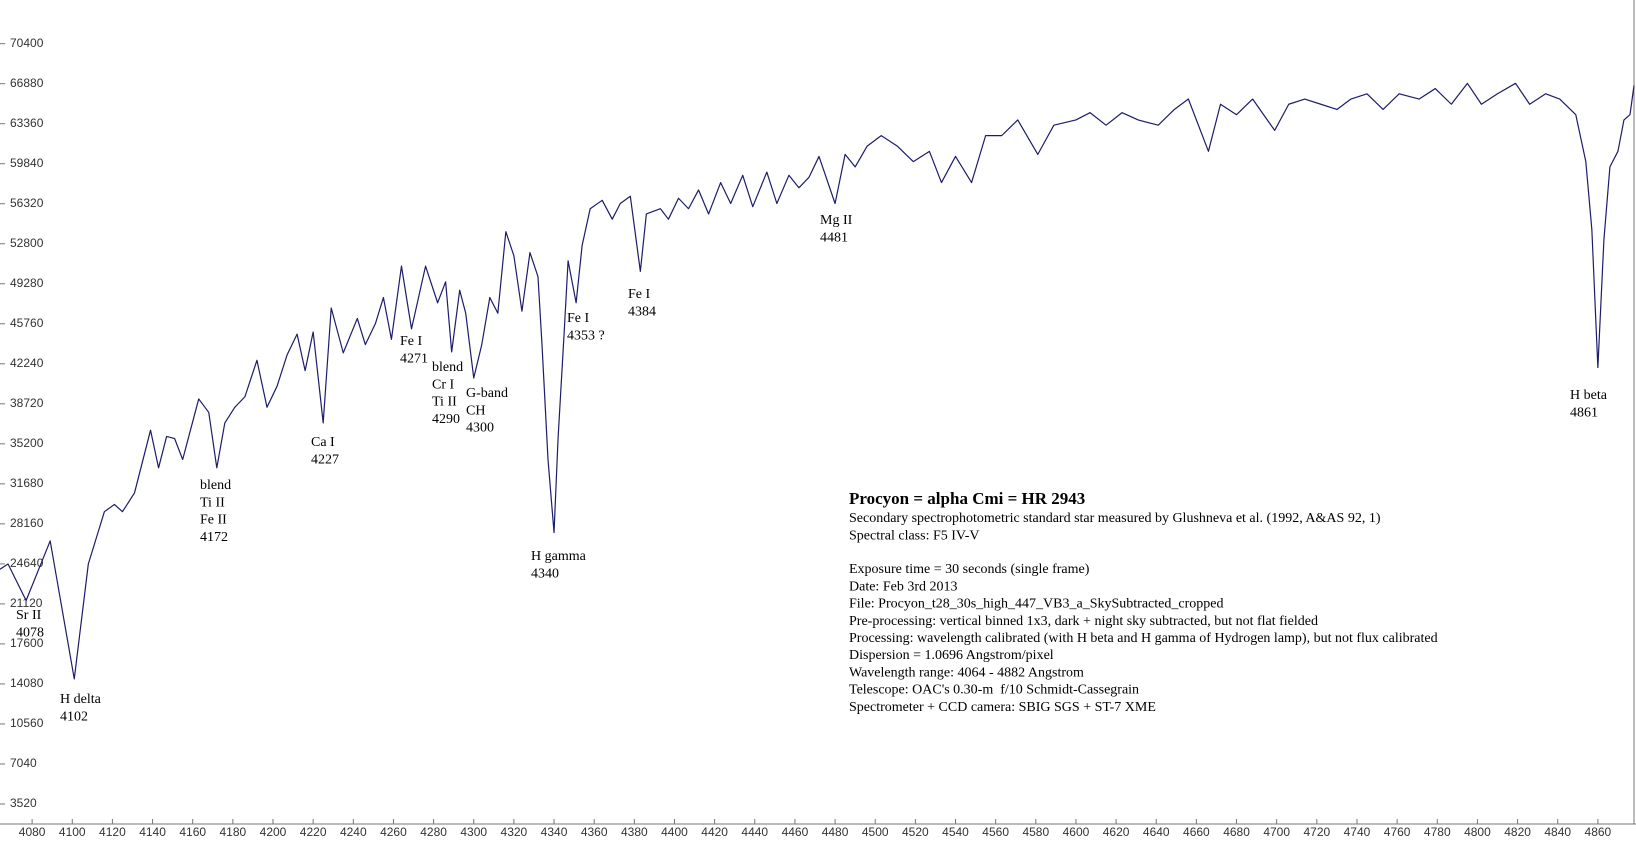 Image resolution: width=1636 pixels, height=843 pixels. I want to click on x-tick-label: 4700, so click(1276, 832).